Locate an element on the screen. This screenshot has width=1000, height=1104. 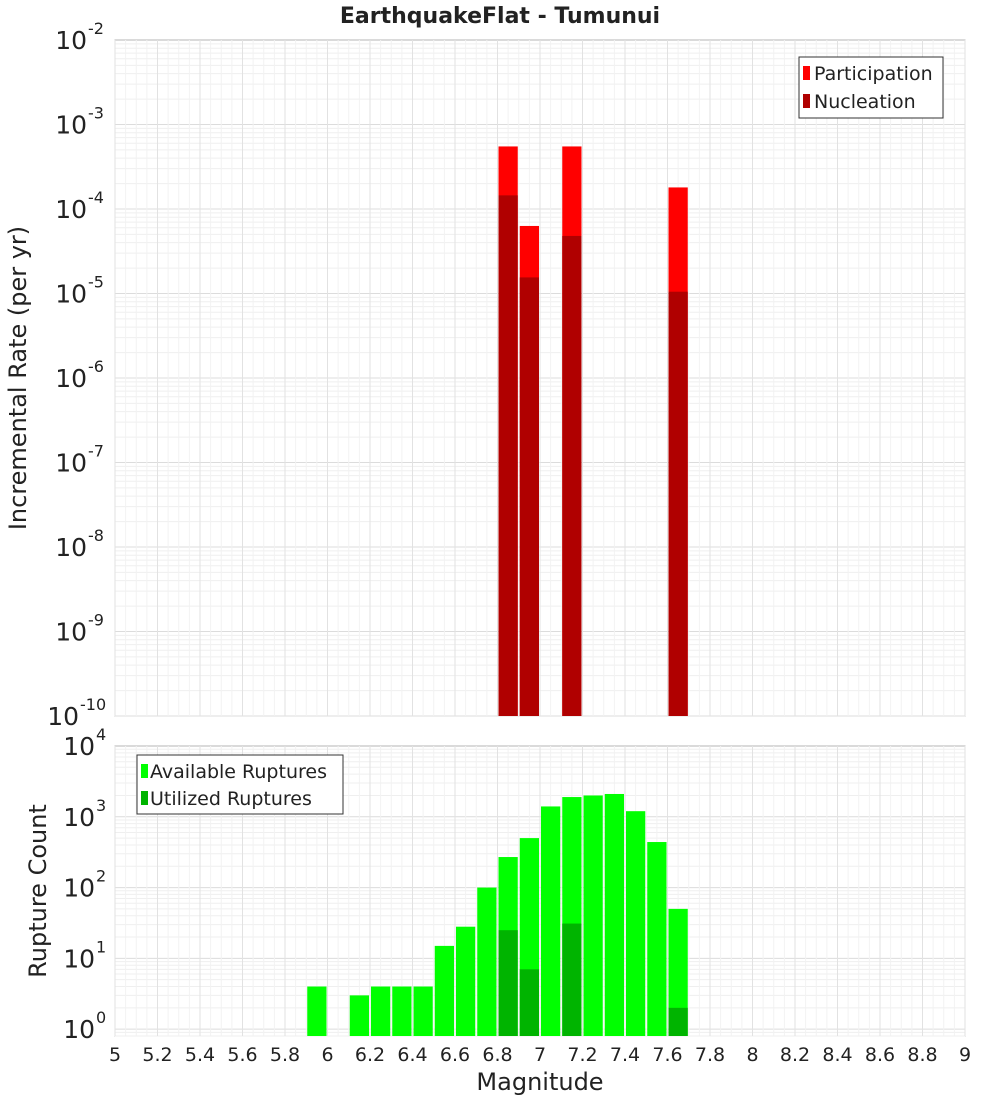
rupture-count-legend: Available Ruptures Utilized Ruptures is located at coordinates (240, 784).